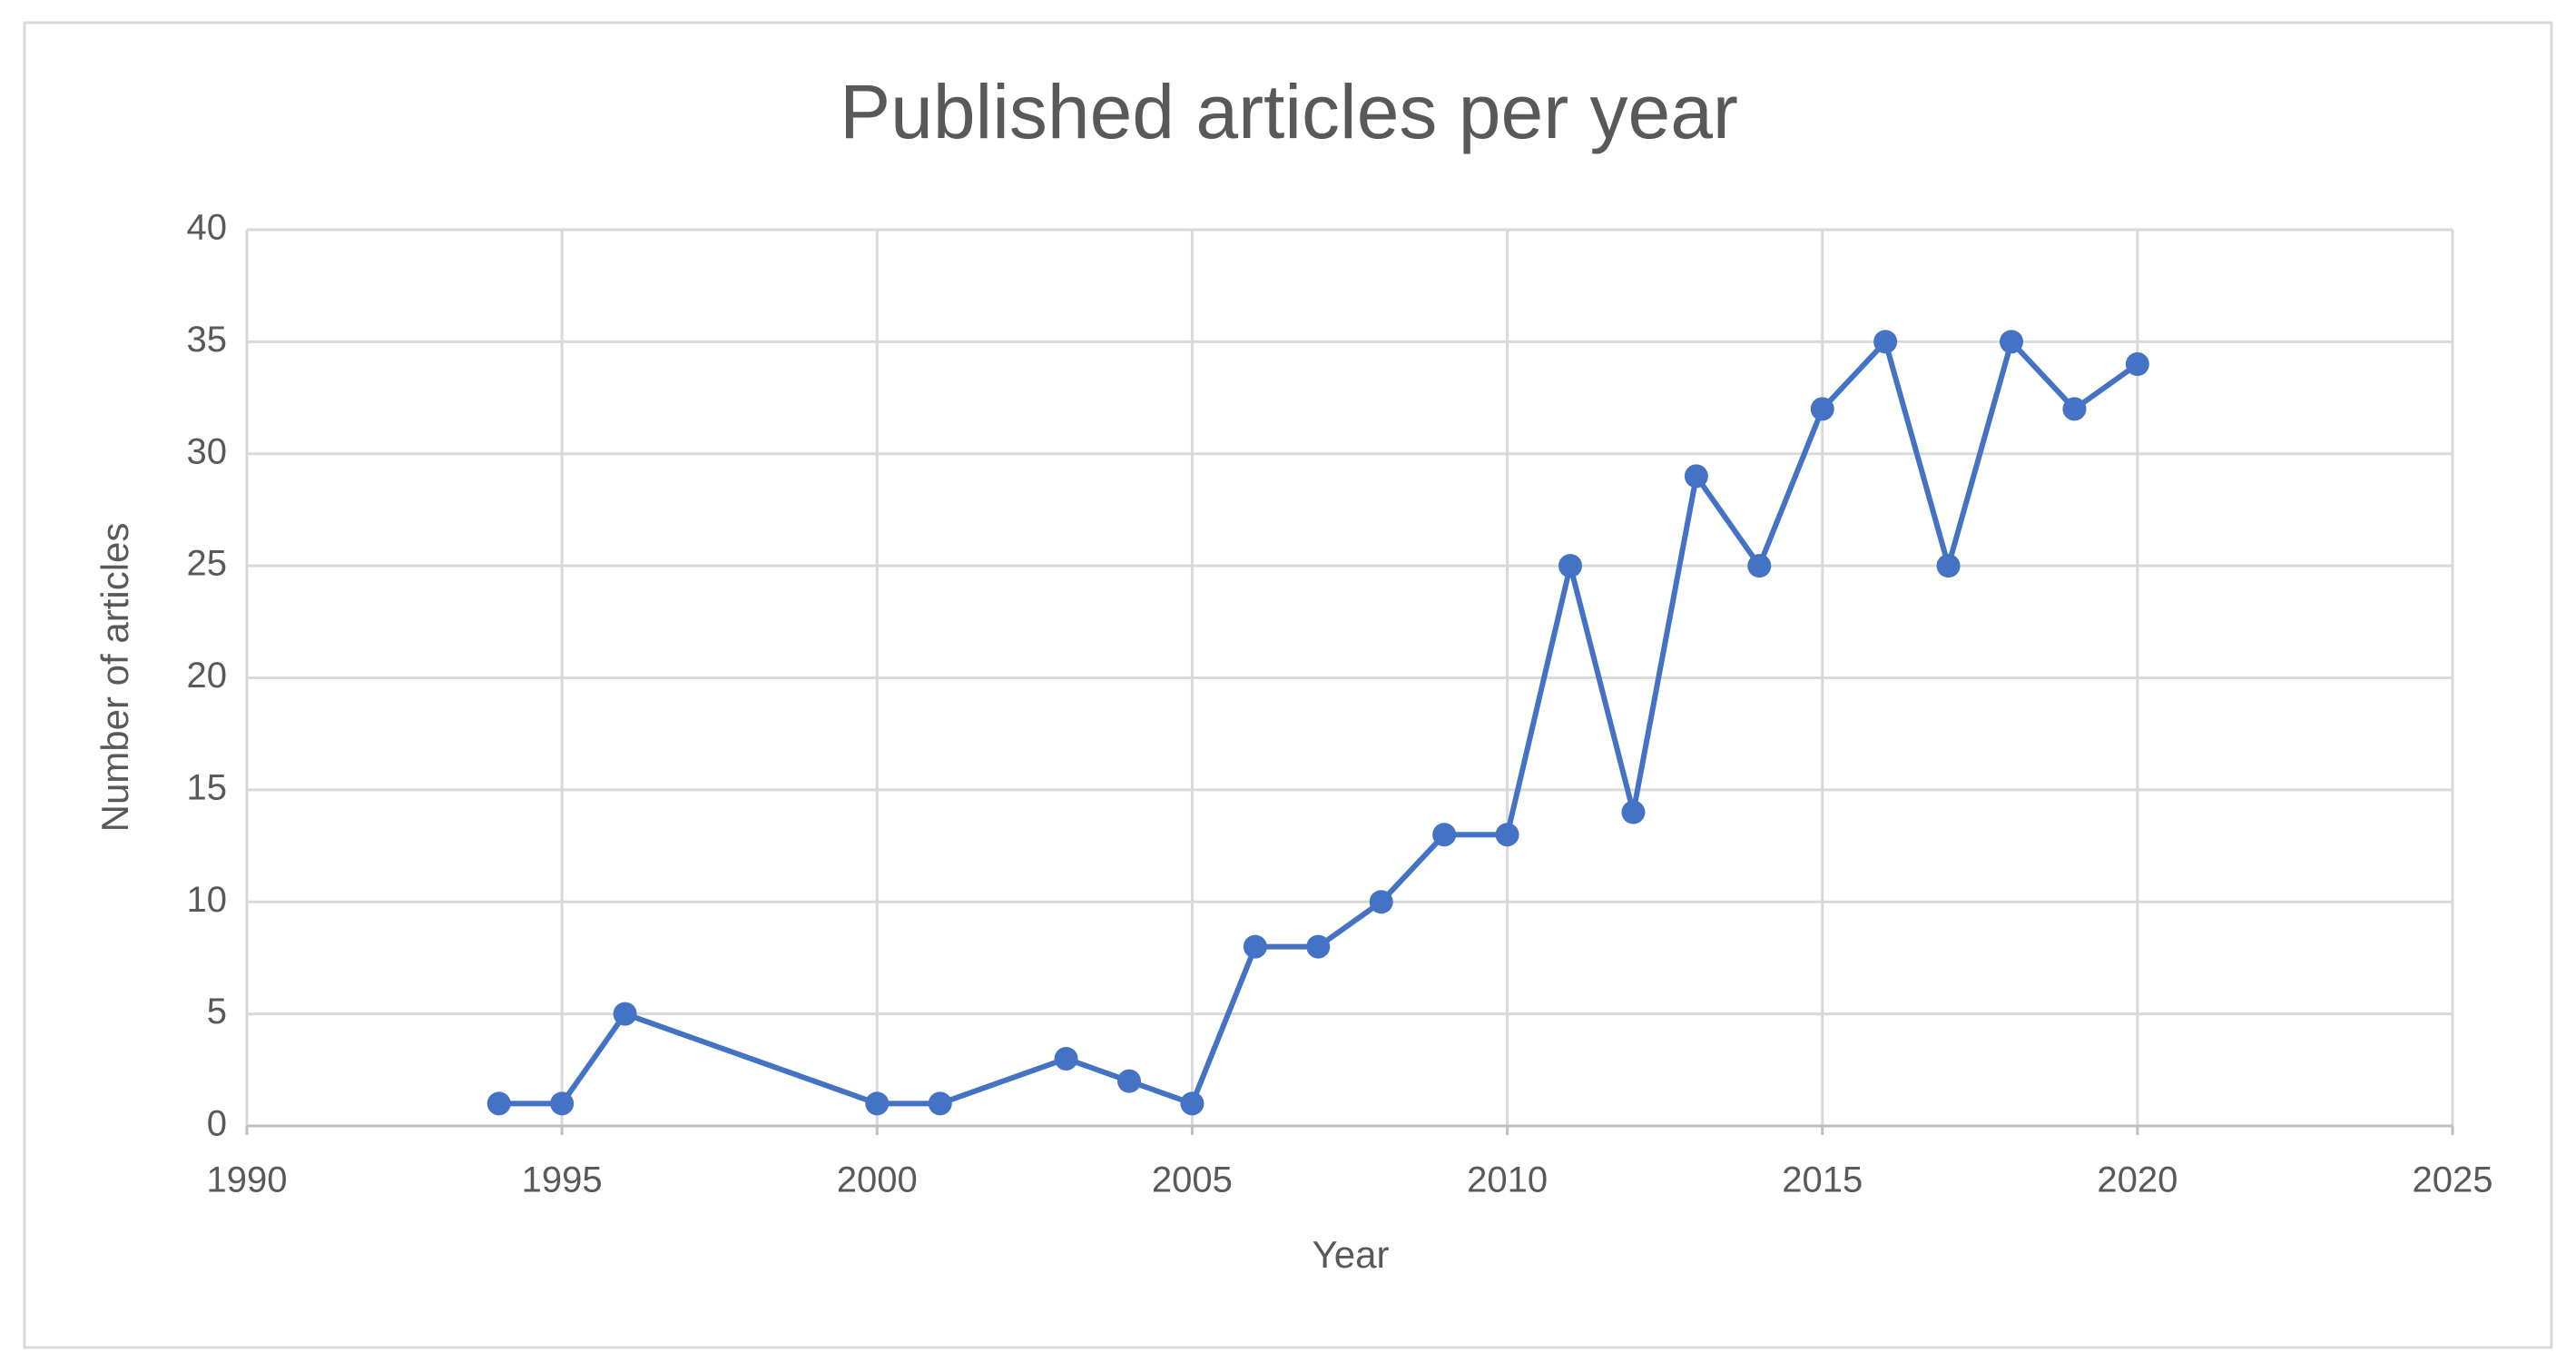 The height and width of the screenshot is (1372, 2576). Describe the element at coordinates (207, 787) in the screenshot. I see `y-tick-label: 15` at that location.